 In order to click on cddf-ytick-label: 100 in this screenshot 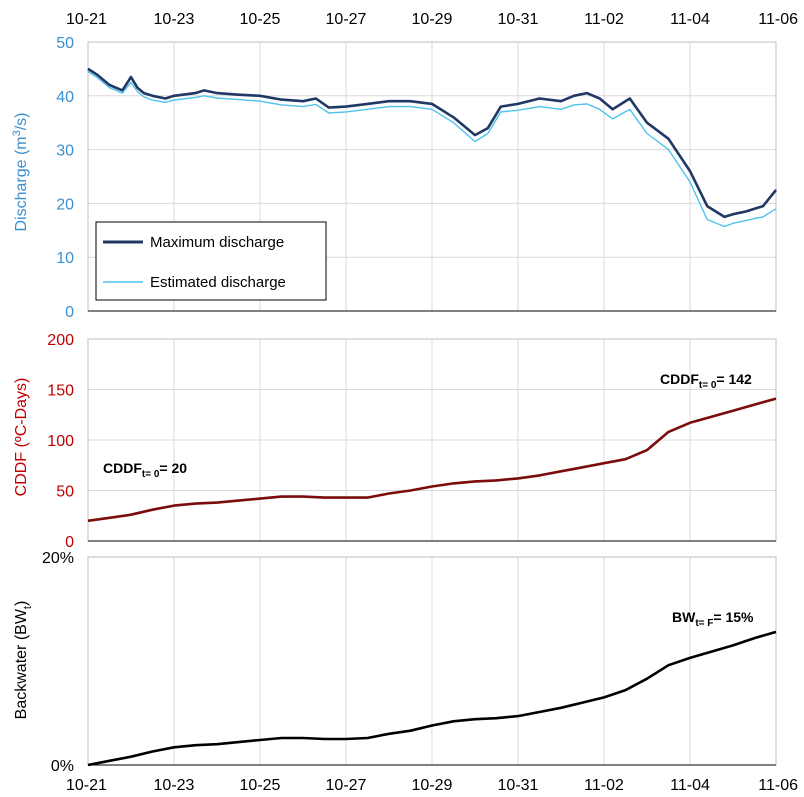, I will do `click(60, 441)`.